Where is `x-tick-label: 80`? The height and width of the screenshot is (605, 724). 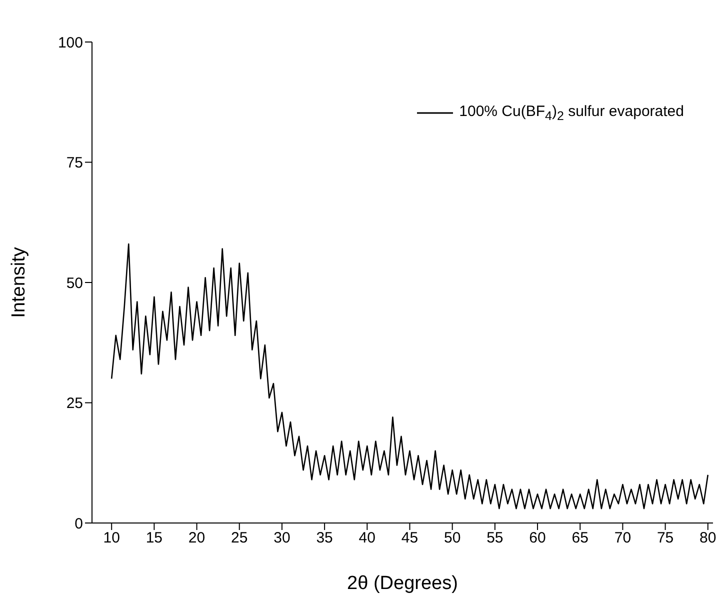
x-tick-label: 80 is located at coordinates (708, 538).